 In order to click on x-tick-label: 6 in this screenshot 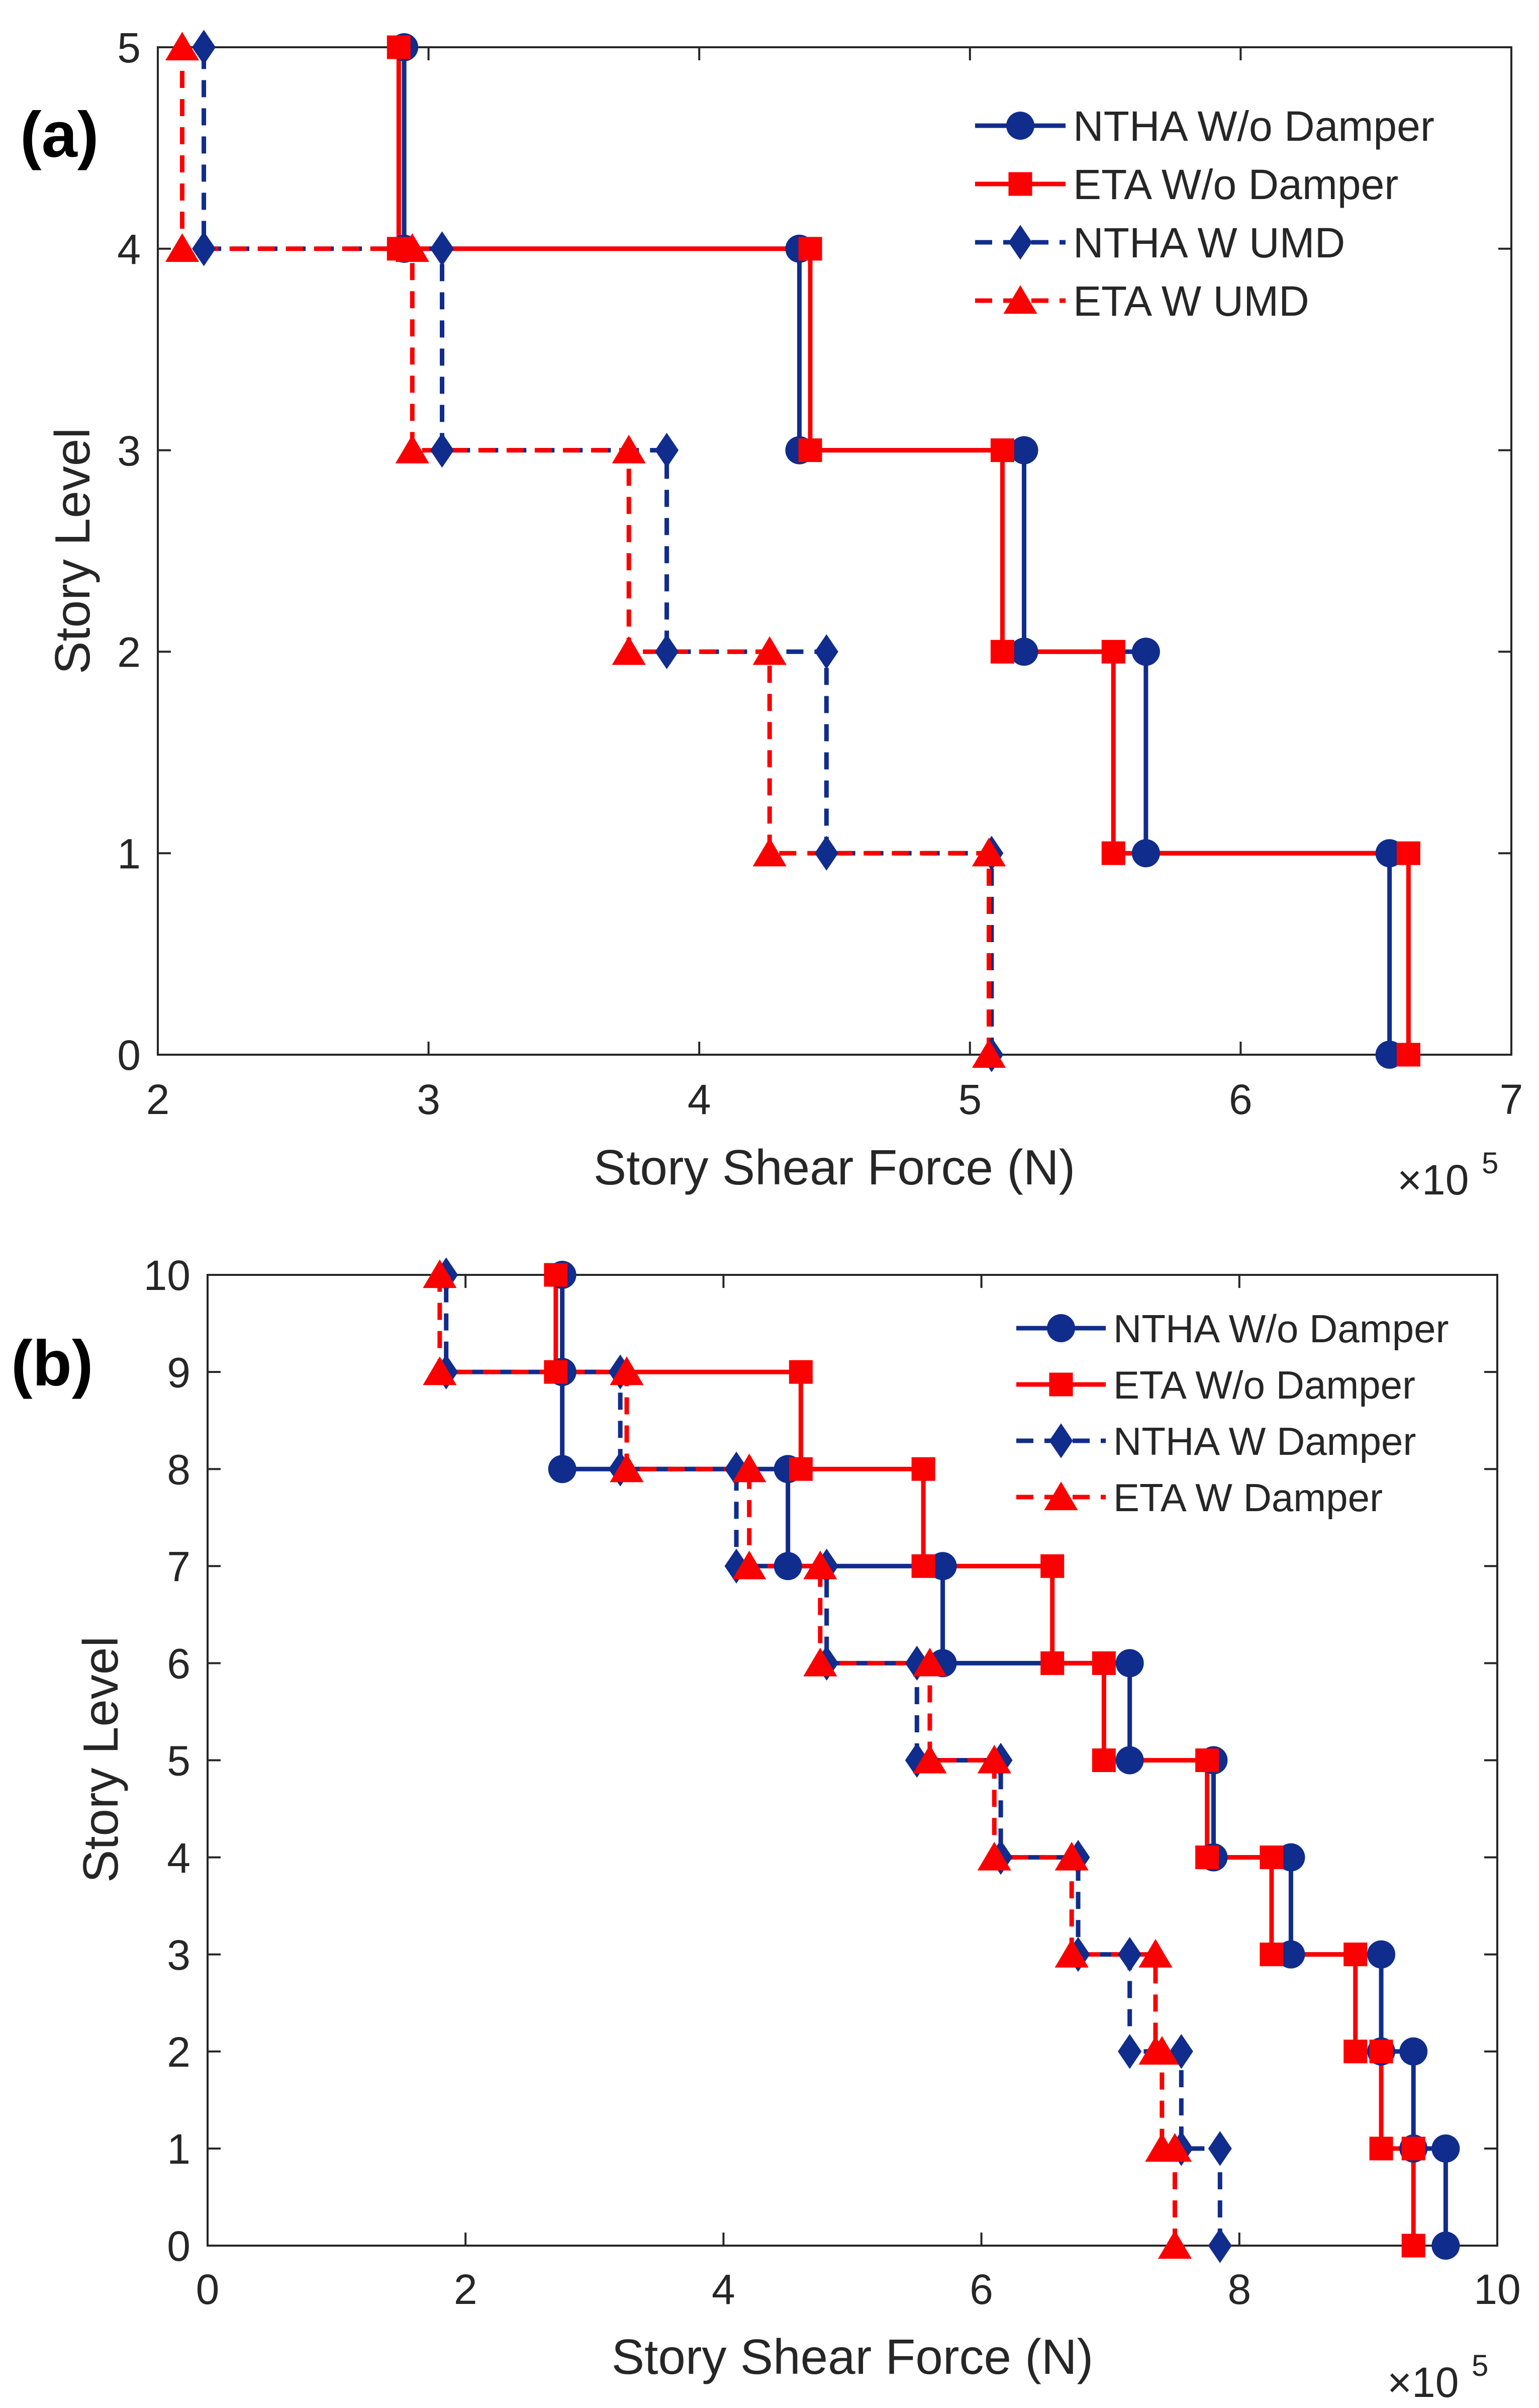, I will do `click(981, 2289)`.